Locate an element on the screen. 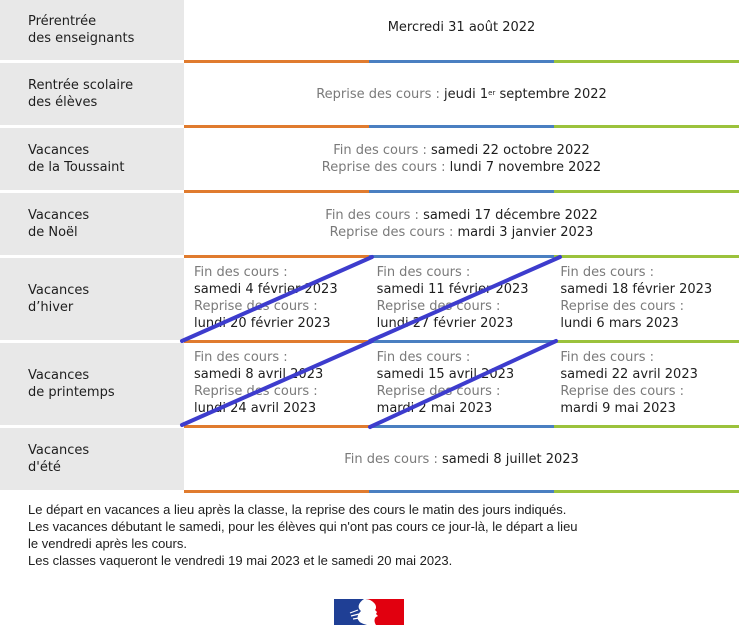 The image size is (739, 631). ordinal-sup: er is located at coordinates (492, 92).